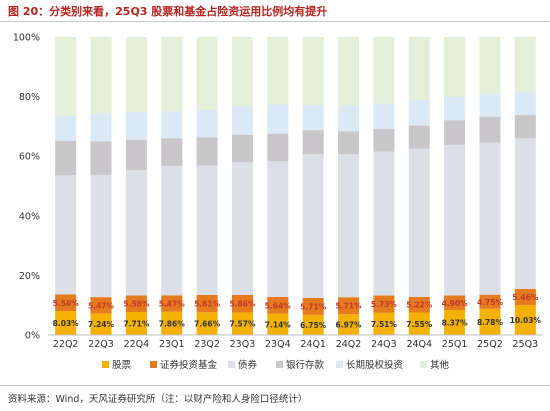  I want to click on data-label: 7.57%, so click(242, 324).